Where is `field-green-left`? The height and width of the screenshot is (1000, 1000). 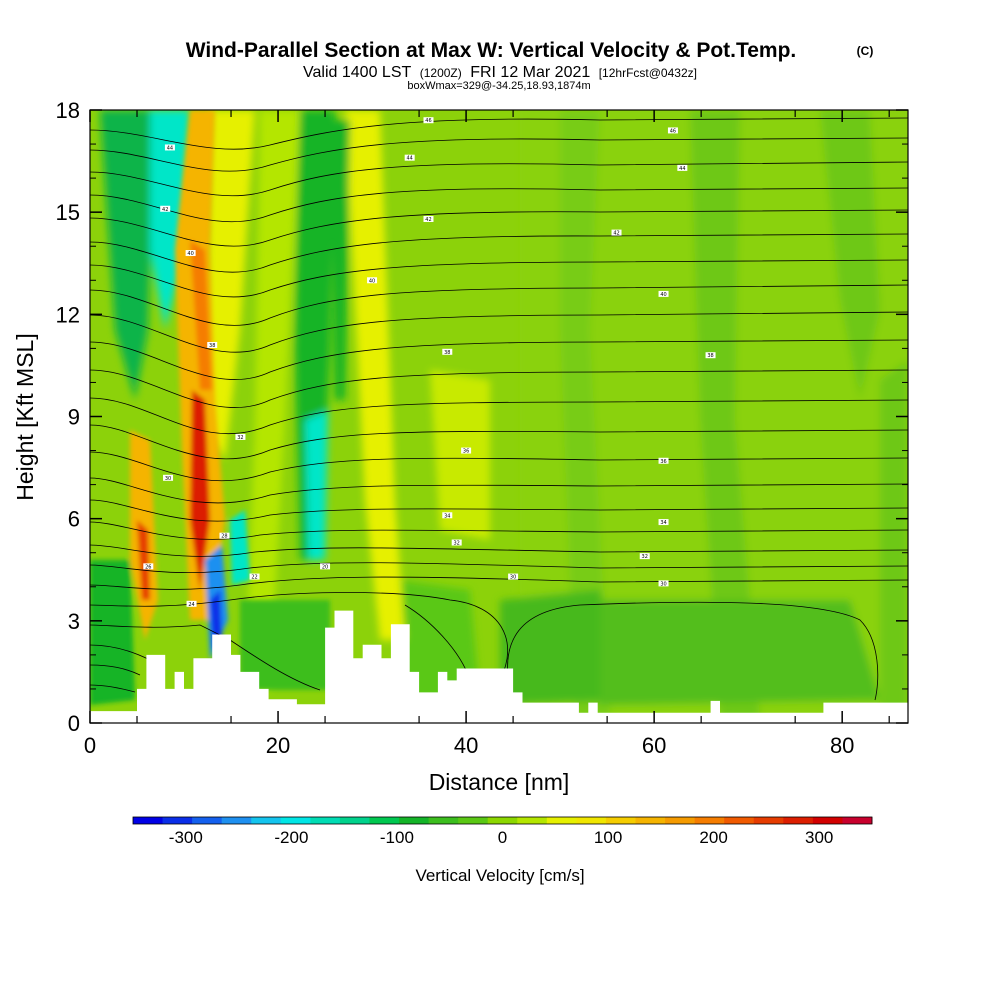
field-green-left is located at coordinates (127, 255).